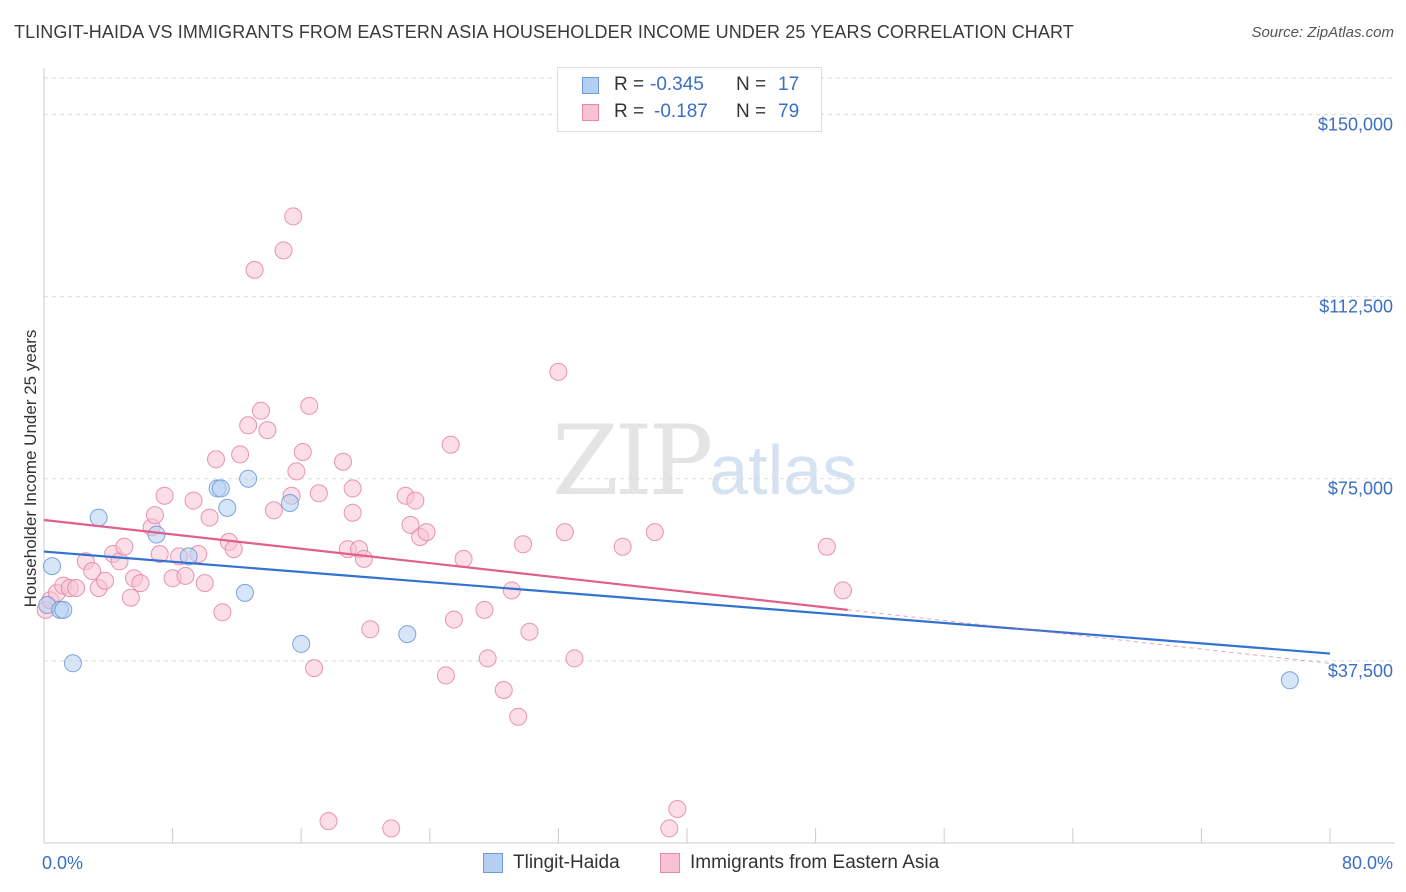  I want to click on trend-lines, so click(687, 591).